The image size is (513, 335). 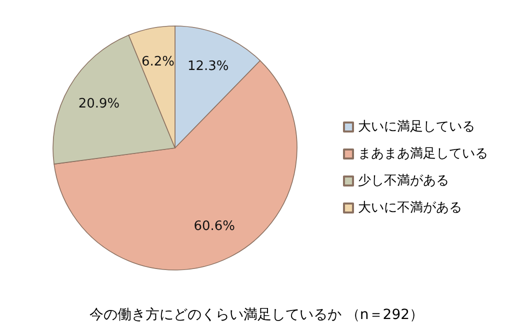 What do you see at coordinates (423, 154) in the screenshot?
I see `legend-label: まあまあ満足している` at bounding box center [423, 154].